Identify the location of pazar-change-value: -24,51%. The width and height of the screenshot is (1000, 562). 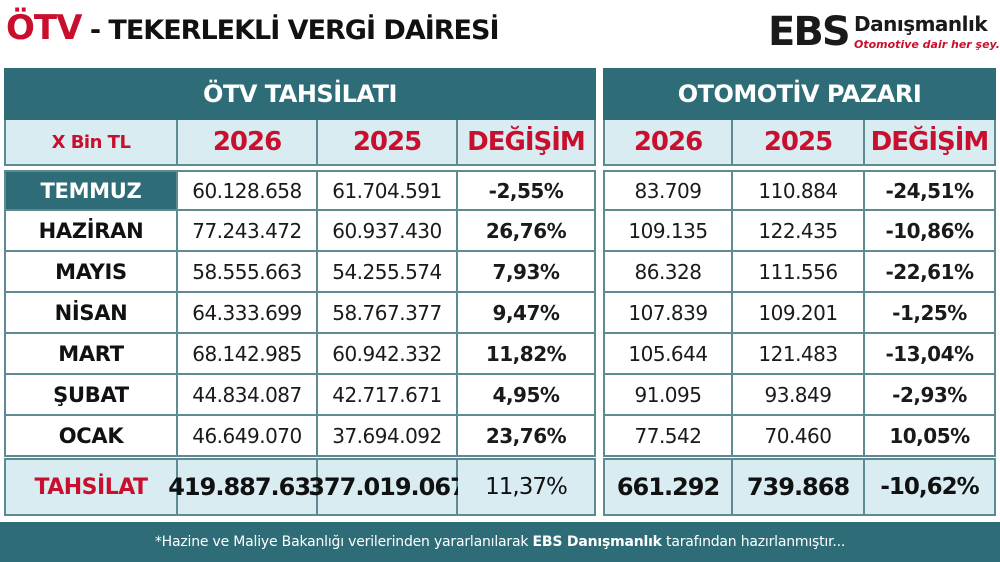
(930, 190).